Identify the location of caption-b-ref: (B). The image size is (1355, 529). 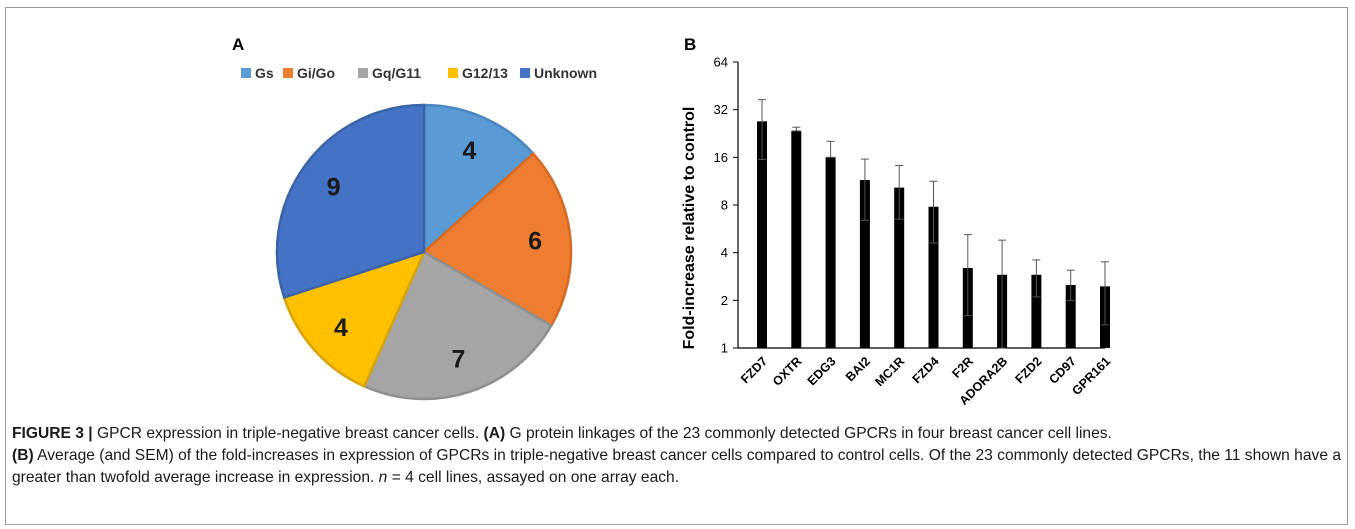
(23, 455).